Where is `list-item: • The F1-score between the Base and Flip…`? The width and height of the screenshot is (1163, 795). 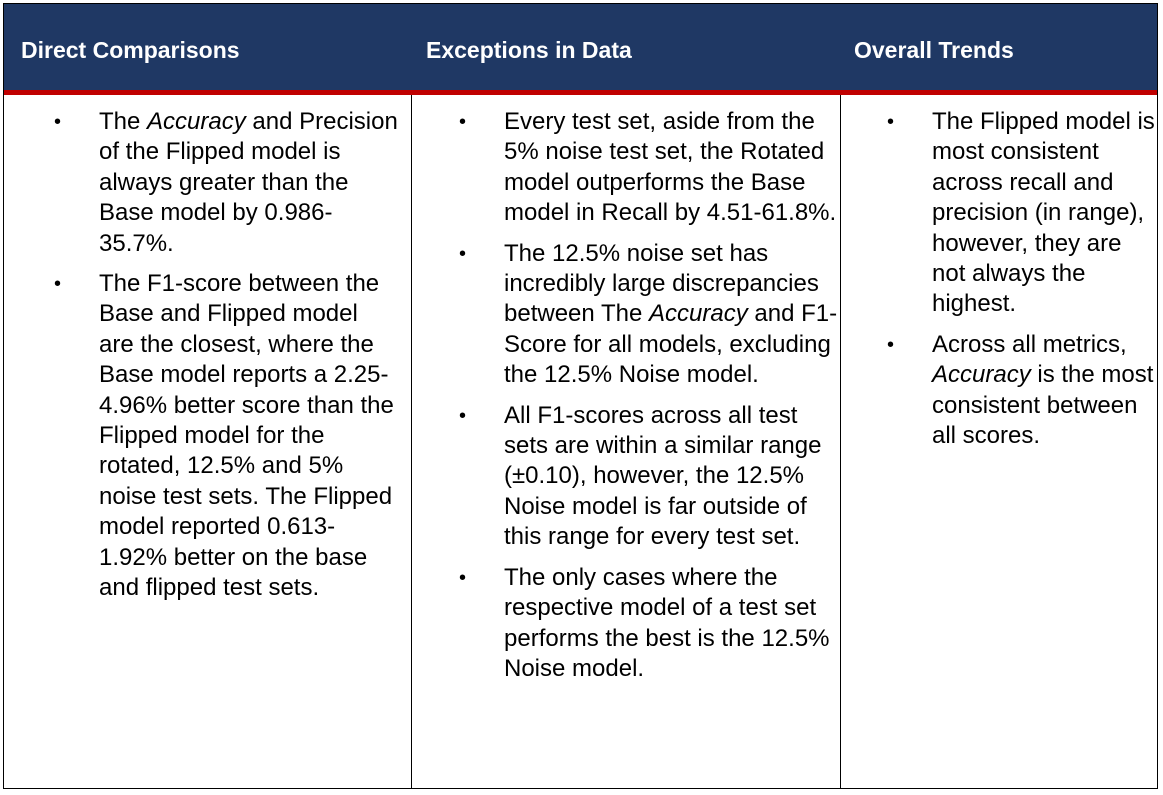 list-item: • The F1-score between the Base and Flip… is located at coordinates (226, 436).